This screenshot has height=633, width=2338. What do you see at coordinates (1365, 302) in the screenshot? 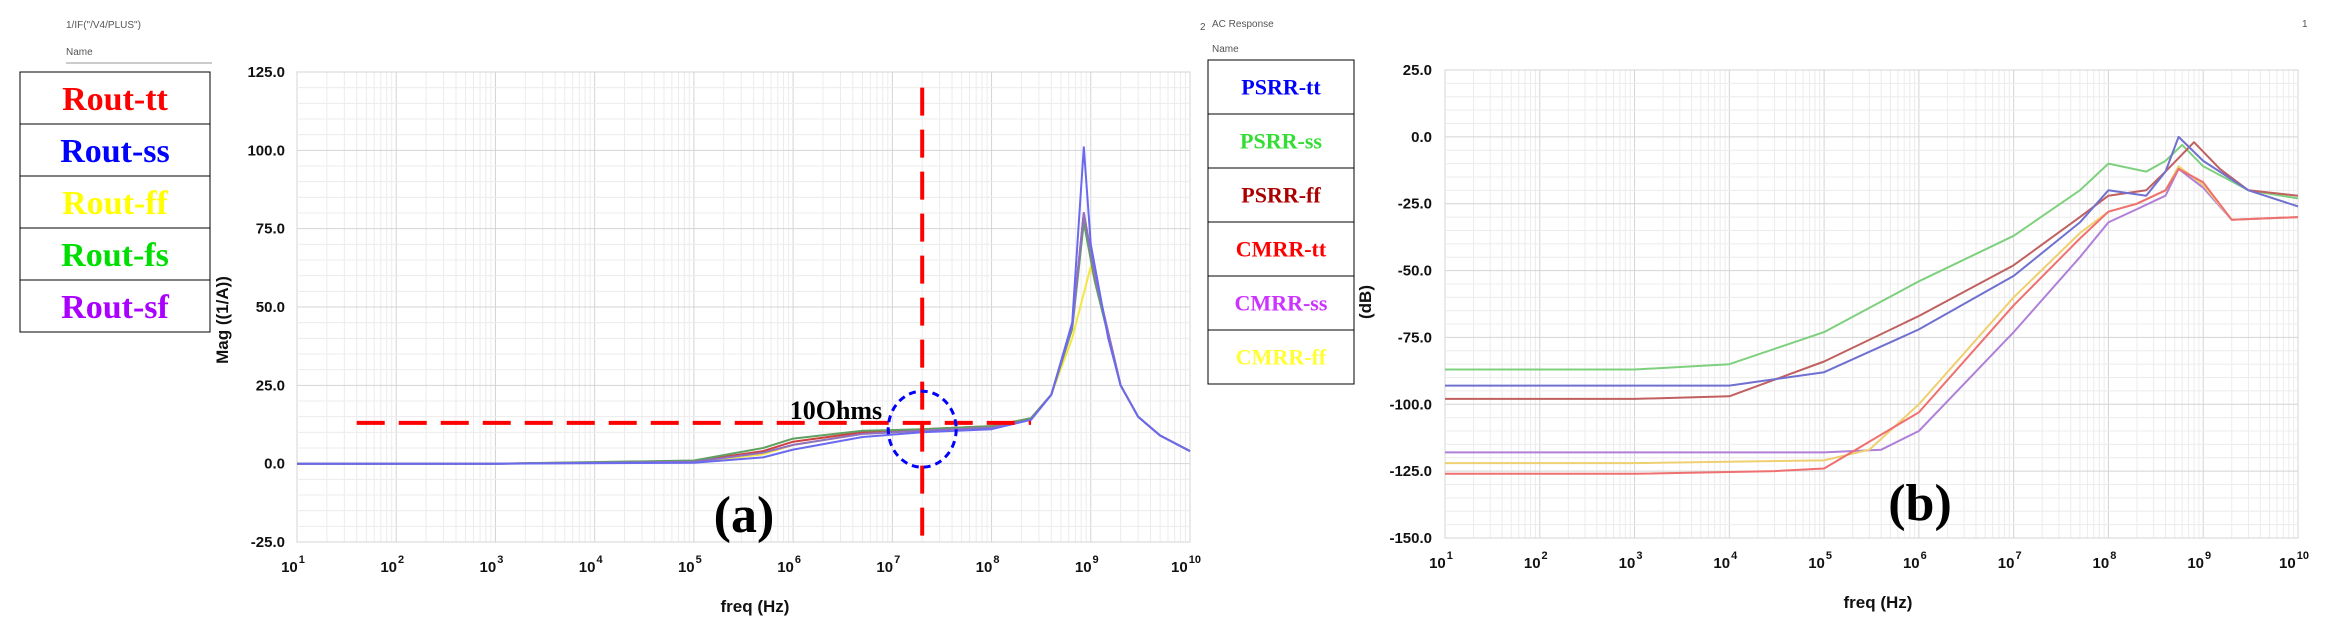
I see `chart-b-y-axis-label: (dB)` at bounding box center [1365, 302].